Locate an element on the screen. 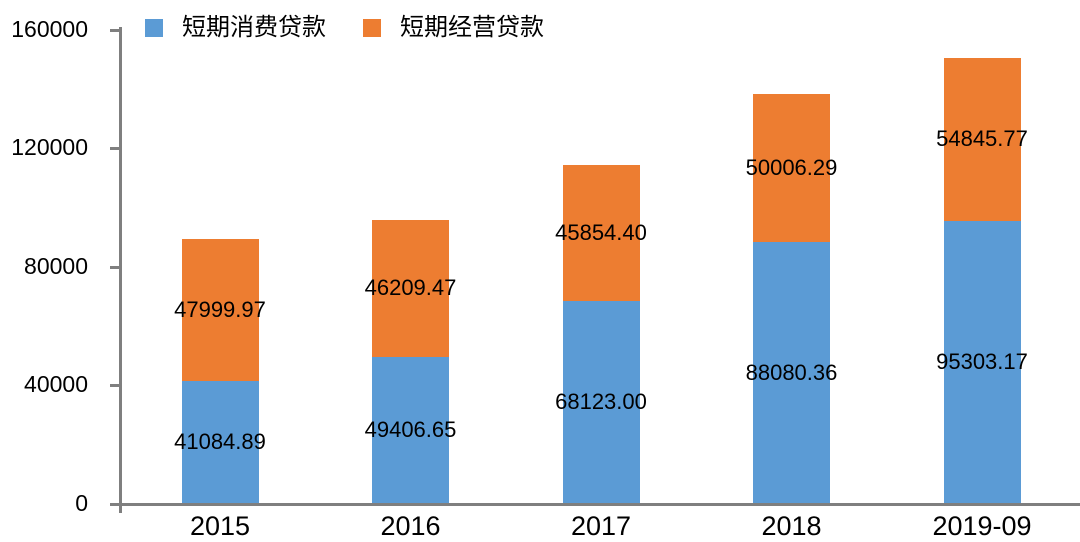 This screenshot has width=1080, height=542. legend-item-short-term-business-loans: 短期经营贷款 is located at coordinates (453, 28).